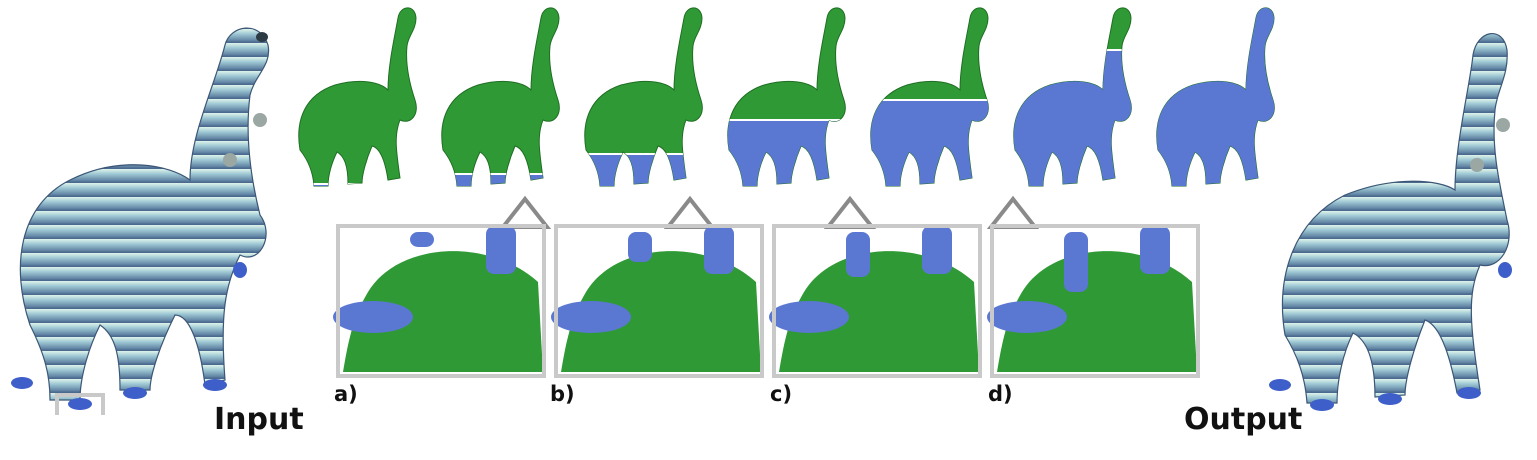 Image resolution: width=1537 pixels, height=460 pixels. Describe the element at coordinates (439, 301) in the screenshot. I see `zoom-panel-a` at that location.